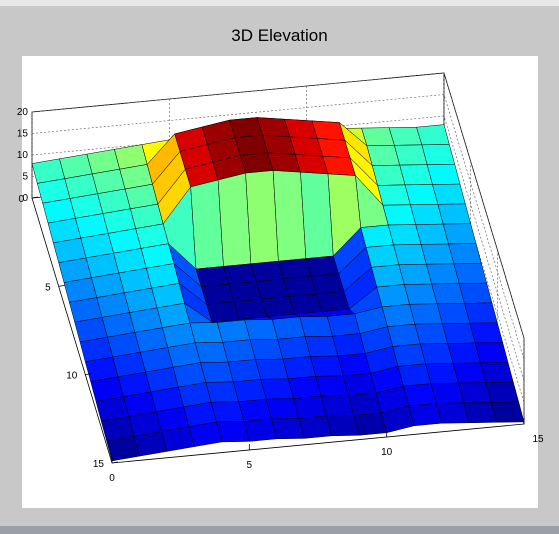  Describe the element at coordinates (23, 155) in the screenshot. I see `z-tick-label: 10` at that location.